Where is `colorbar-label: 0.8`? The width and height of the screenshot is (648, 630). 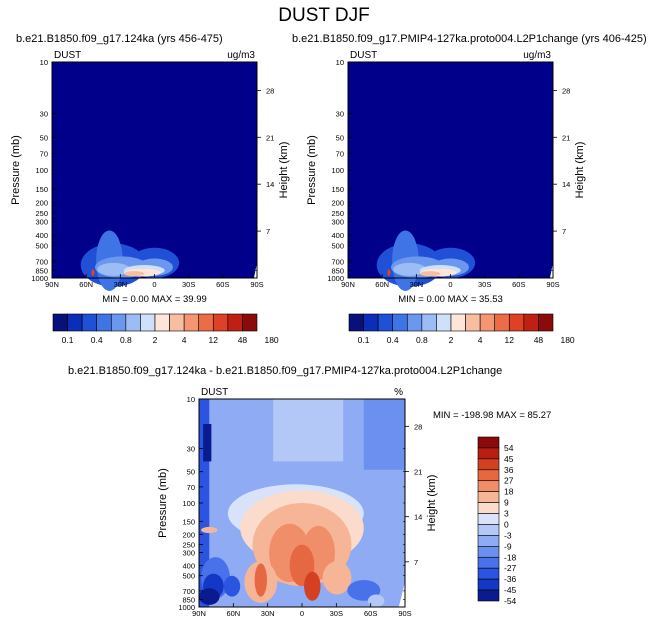 colorbar-label: 0.8 is located at coordinates (126, 340).